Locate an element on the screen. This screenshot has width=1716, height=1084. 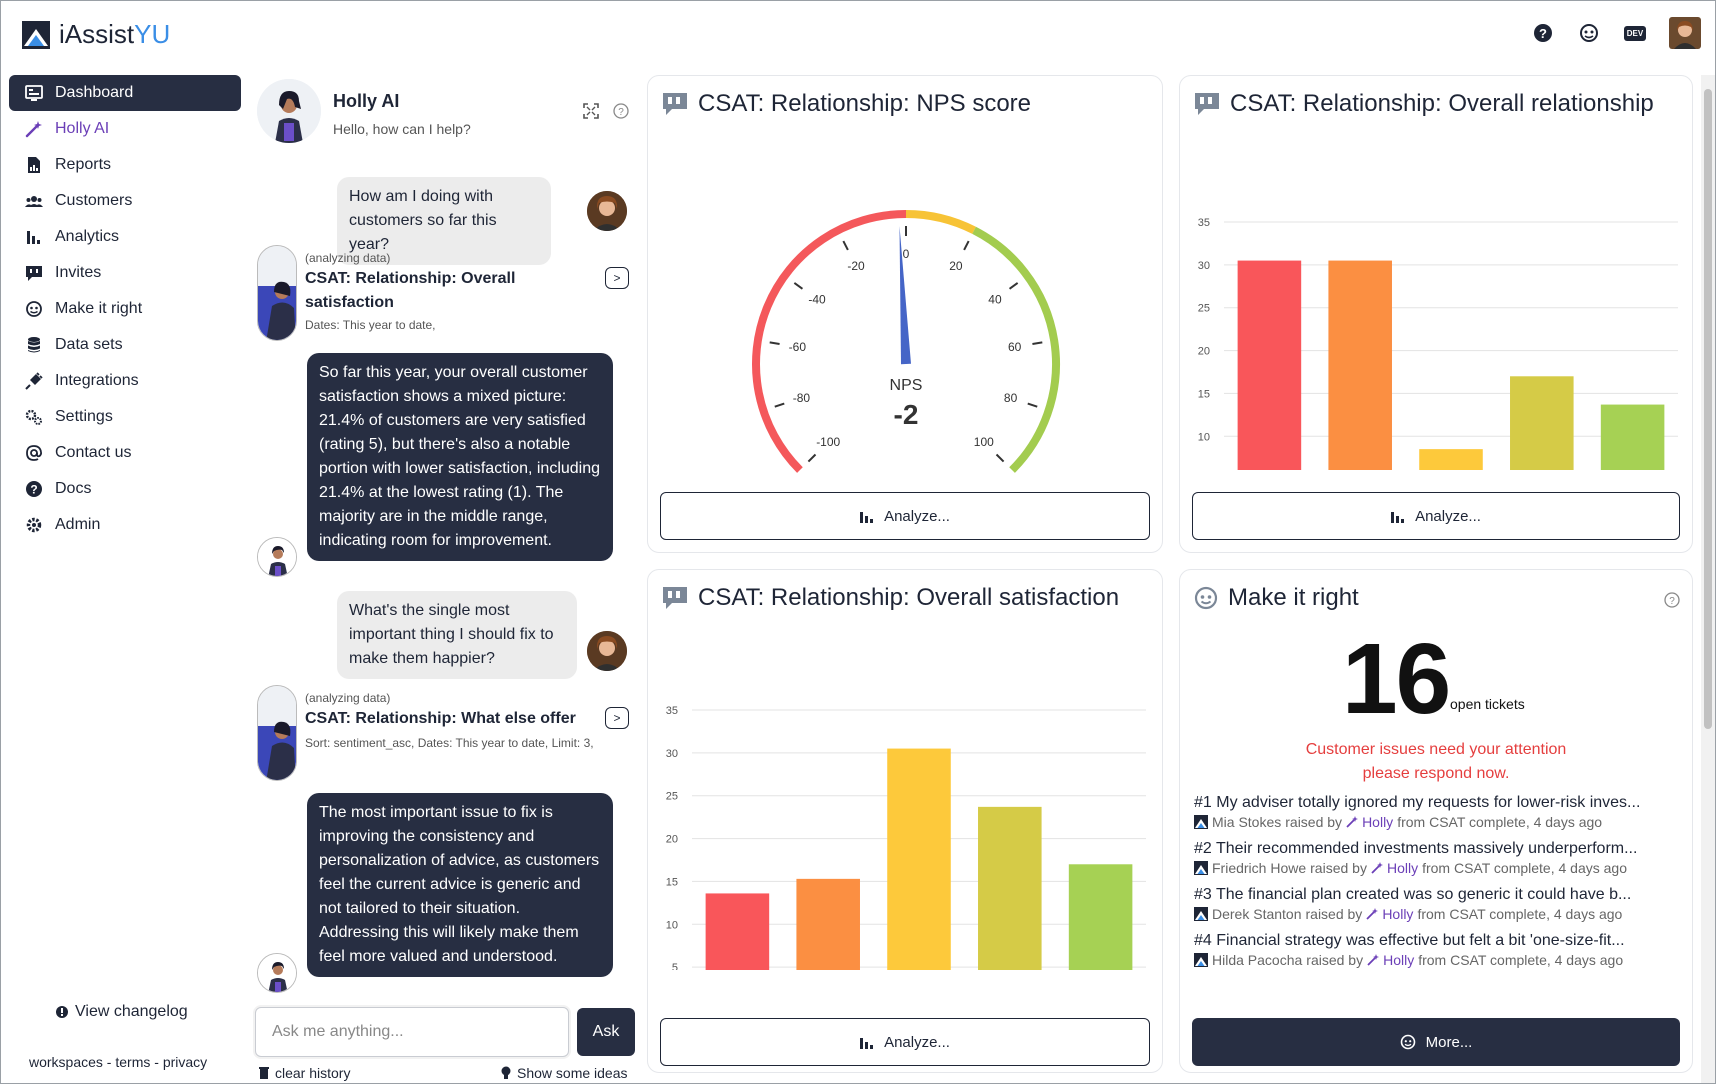
gauge-tick-label: -100 is located at coordinates (828, 442).